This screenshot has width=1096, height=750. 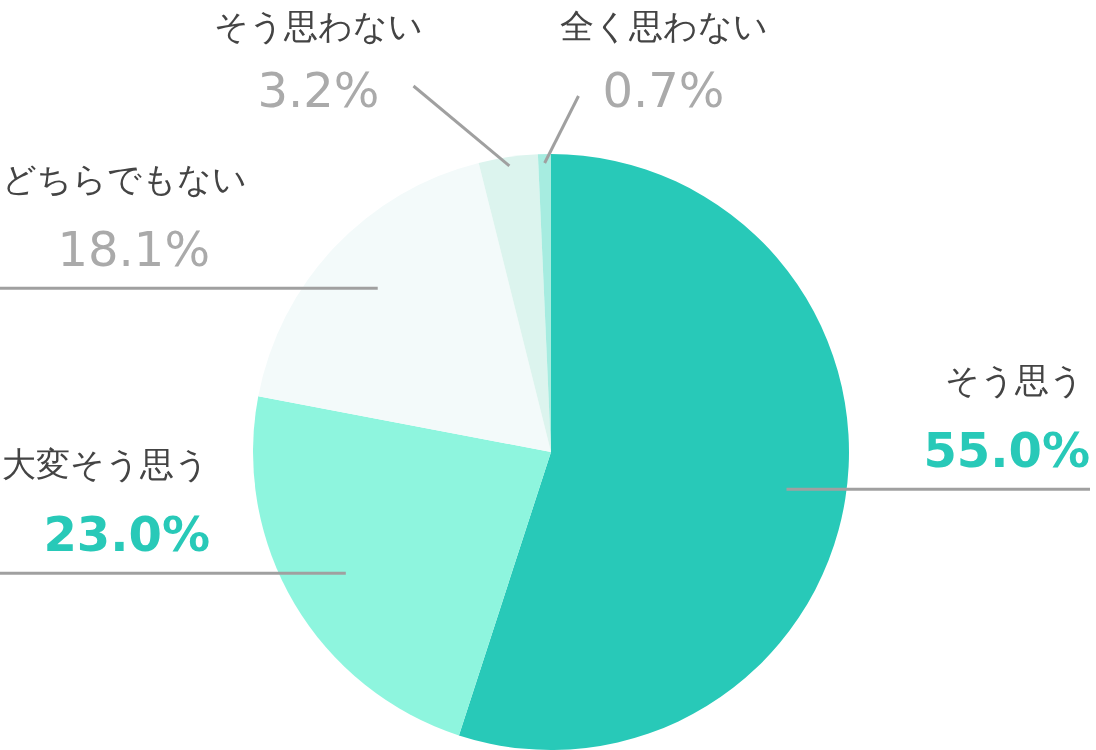 What do you see at coordinates (663, 90) in the screenshot?
I see `data-label: 0.7%` at bounding box center [663, 90].